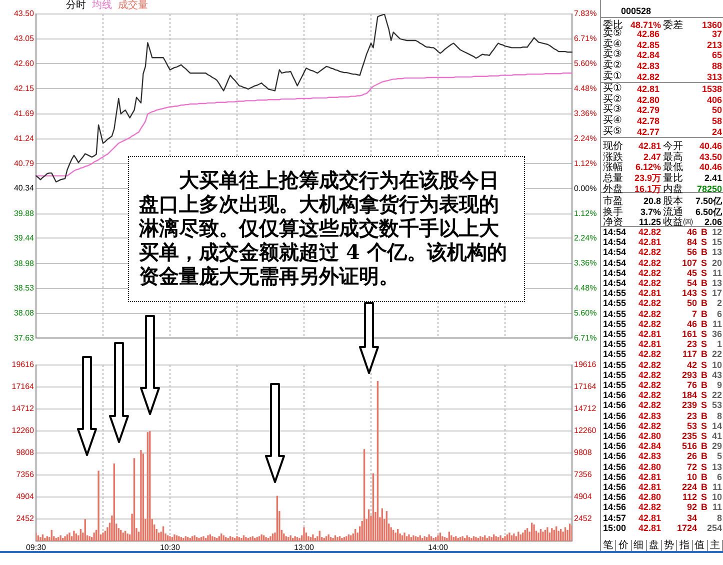 The width and height of the screenshot is (723, 565). Describe the element at coordinates (662, 252) in the screenshot. I see `text: 14:54 42.82 56 B 13` at that location.